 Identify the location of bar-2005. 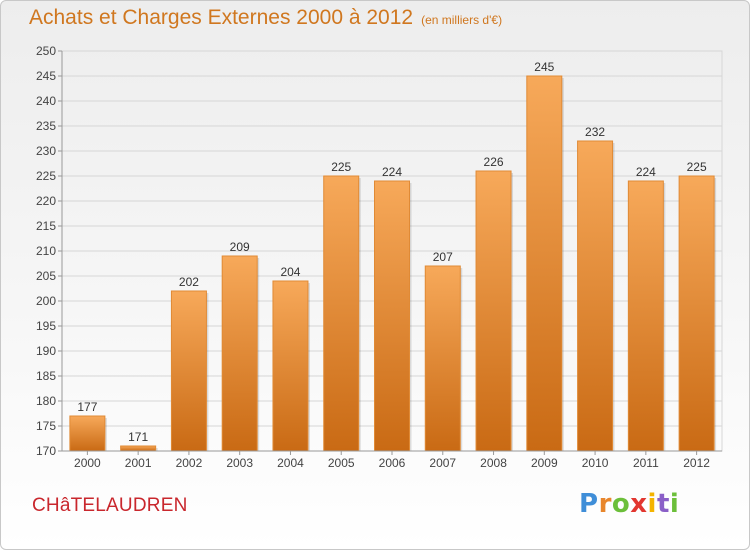
(341, 313).